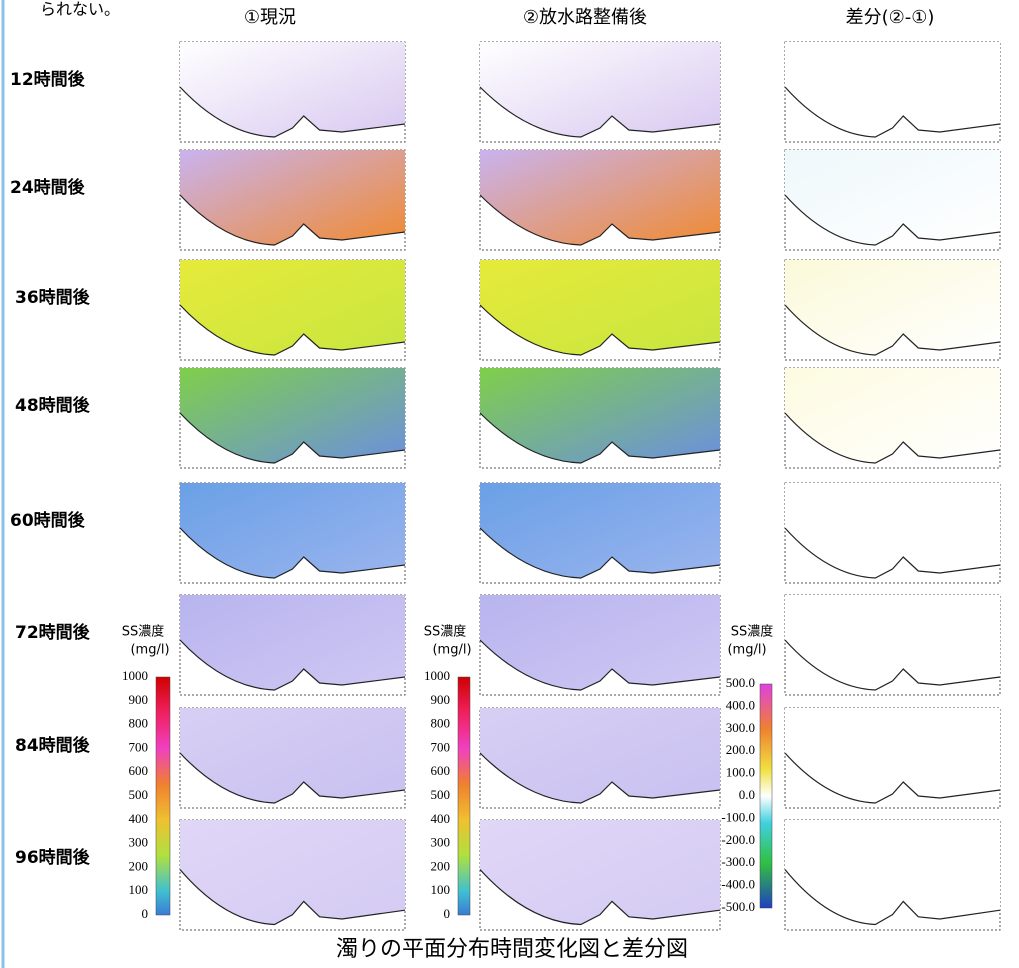  Describe the element at coordinates (890, 17) in the screenshot. I see `column-header: 差分(②-①)` at that location.